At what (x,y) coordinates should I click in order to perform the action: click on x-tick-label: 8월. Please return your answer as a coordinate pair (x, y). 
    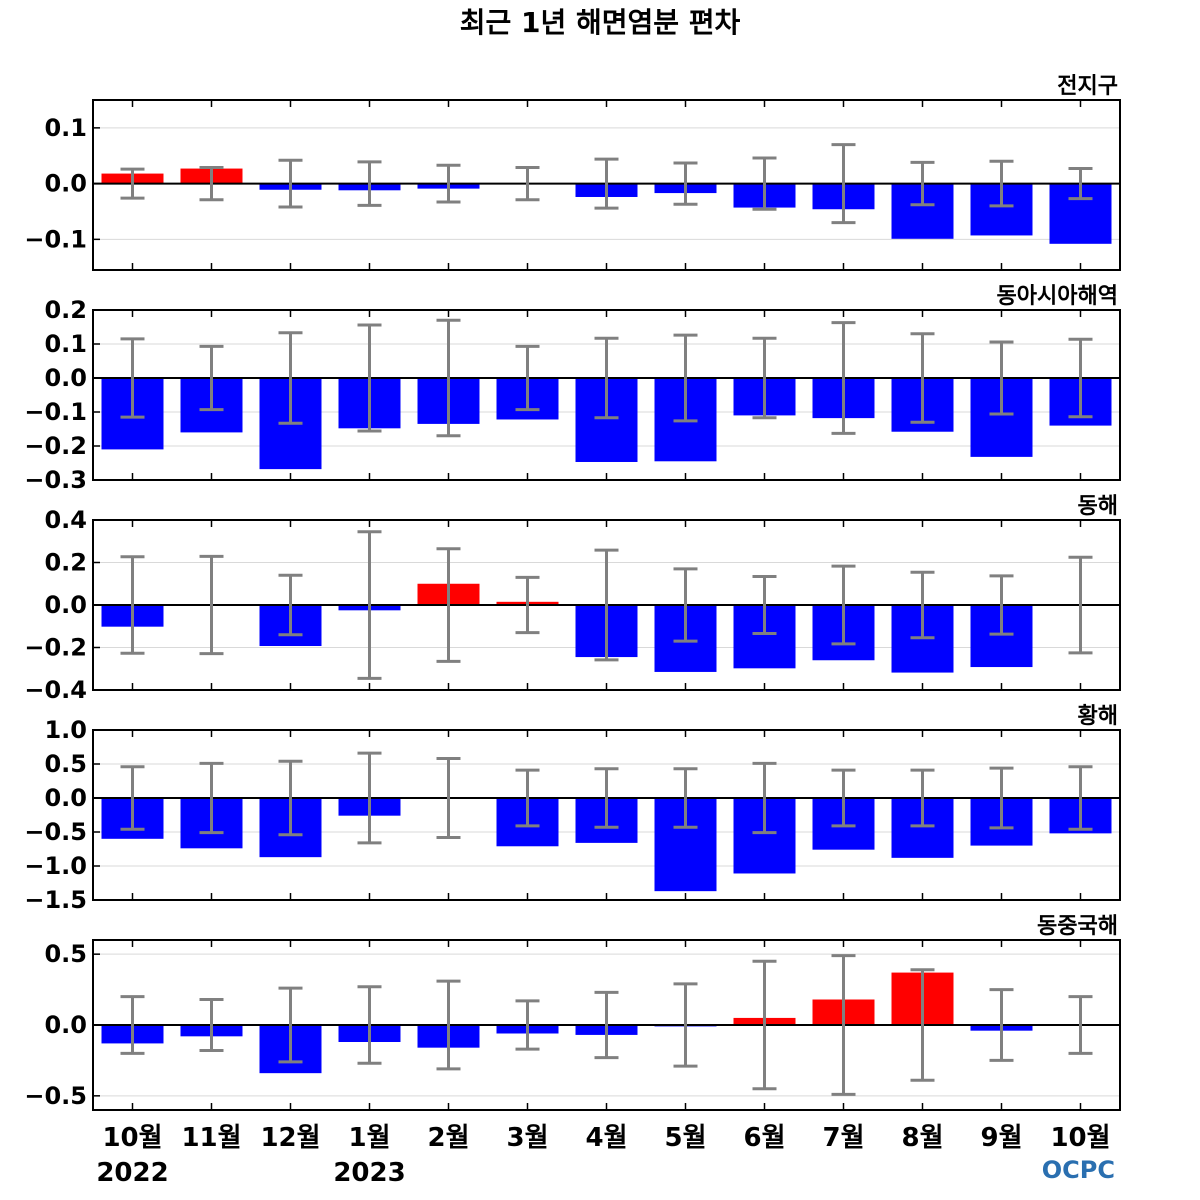
    Looking at the image, I should click on (922, 1138).